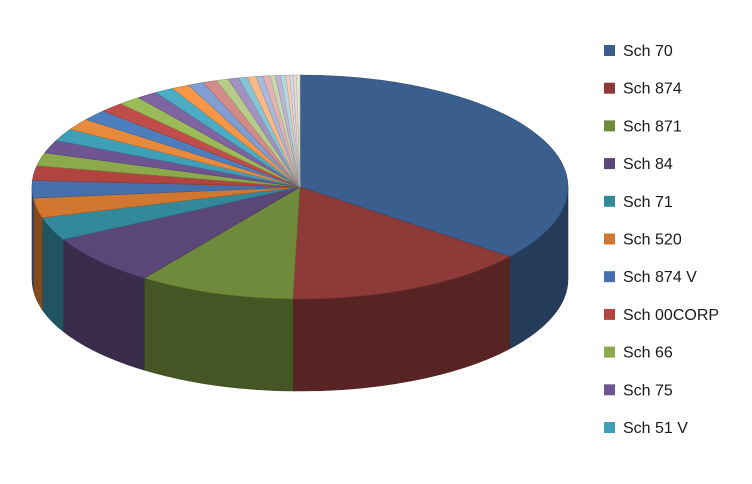 Image resolution: width=752 pixels, height=484 pixels. I want to click on legend-item: Sch 520, so click(643, 240).